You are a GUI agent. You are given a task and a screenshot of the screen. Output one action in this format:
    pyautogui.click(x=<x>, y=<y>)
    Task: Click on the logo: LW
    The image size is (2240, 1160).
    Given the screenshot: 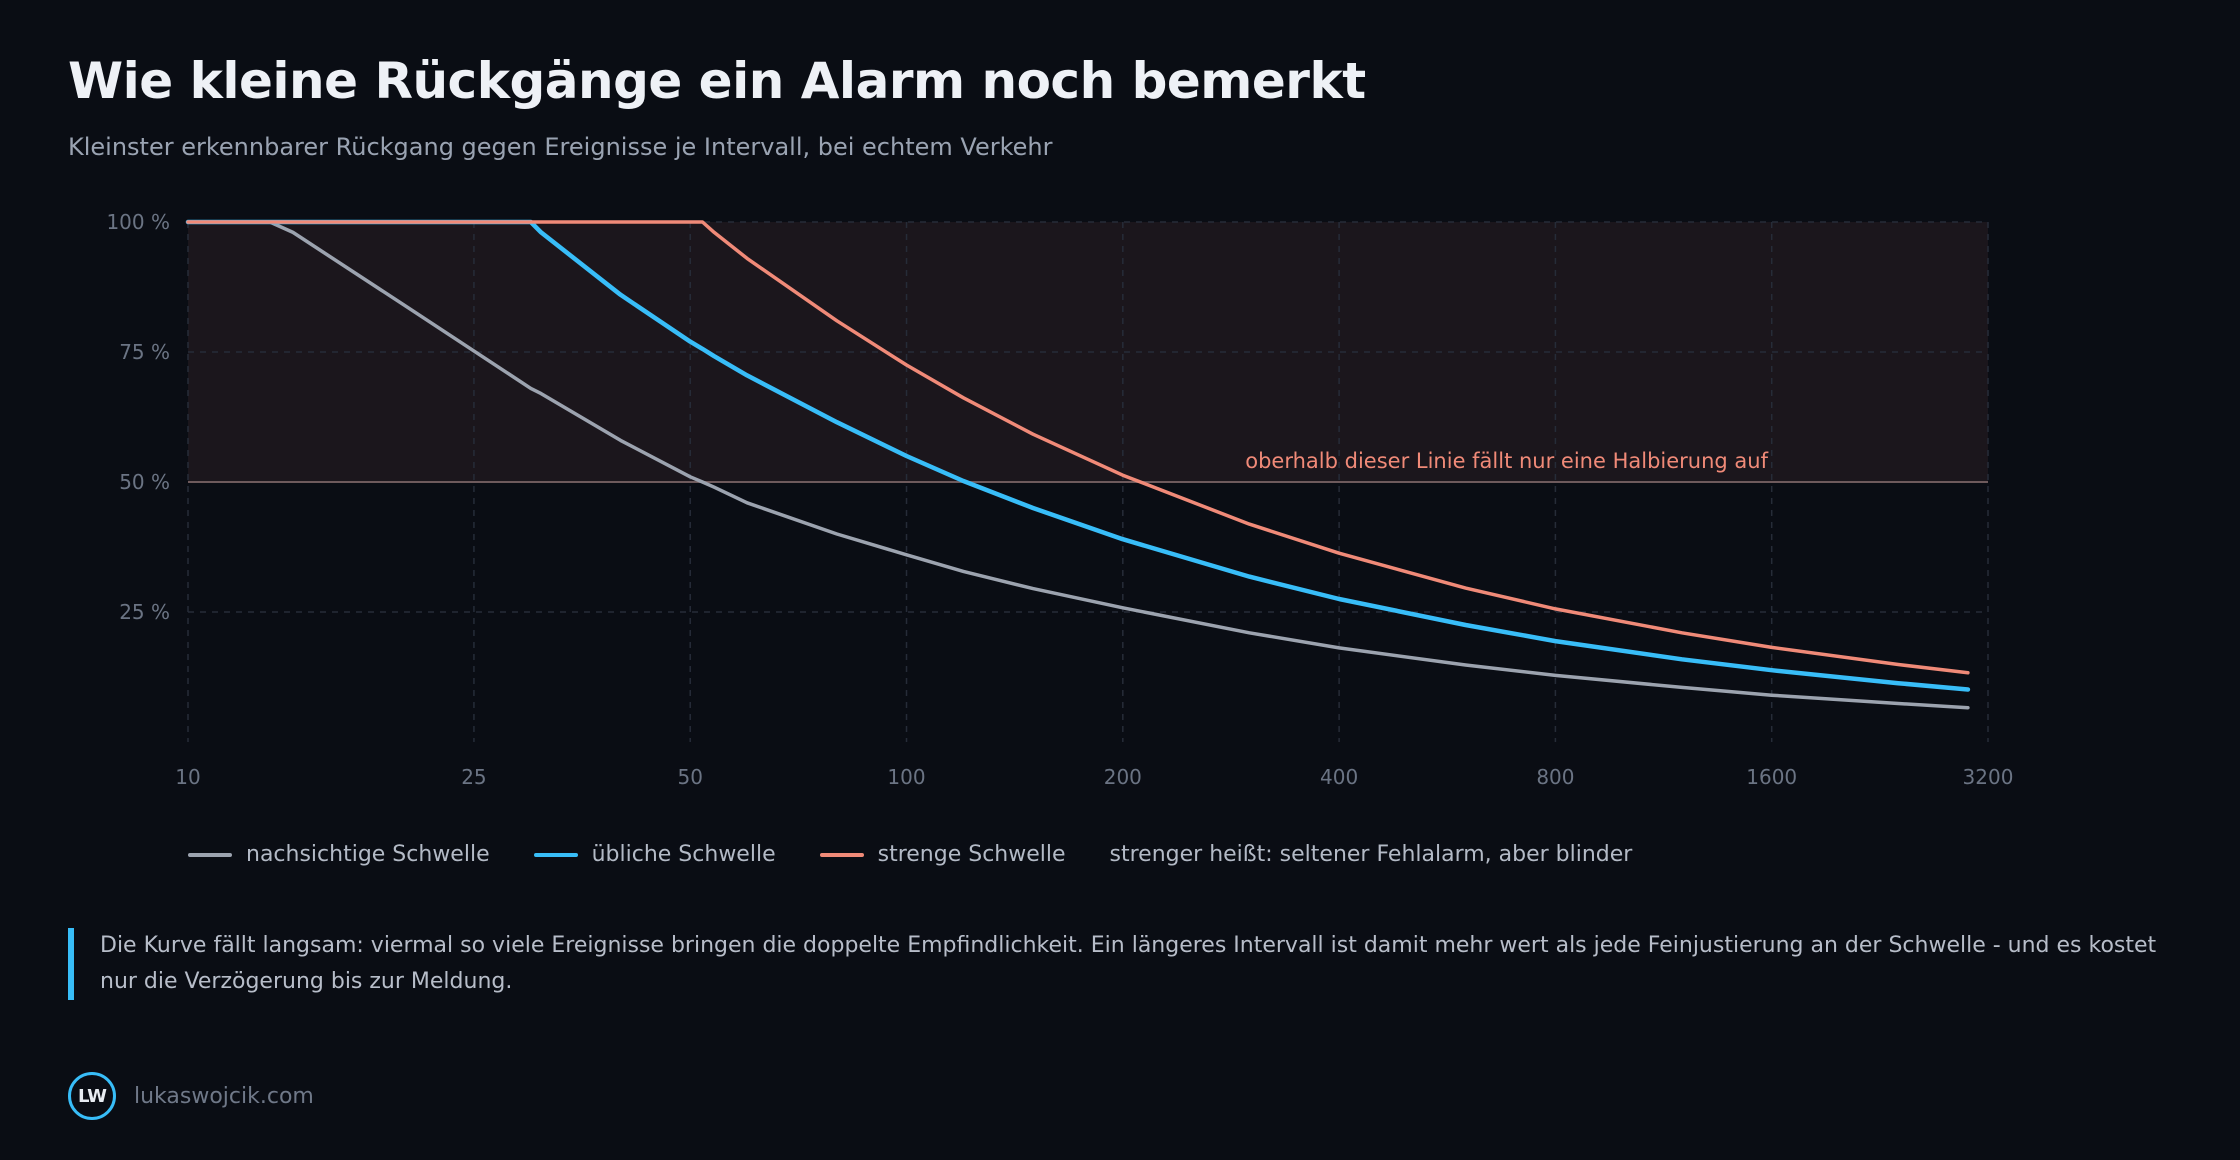 What is the action you would take?
    pyautogui.click(x=92, y=1096)
    